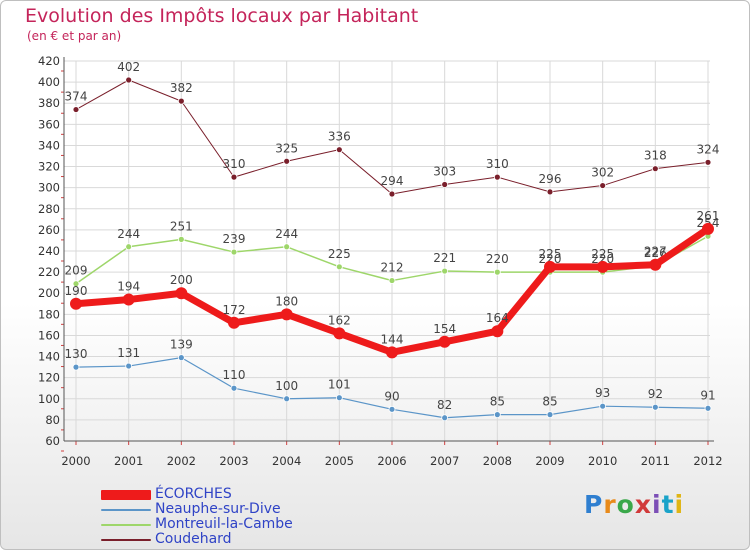 The width and height of the screenshot is (750, 550). Describe the element at coordinates (668, 504) in the screenshot. I see `logo-letter: t` at that location.